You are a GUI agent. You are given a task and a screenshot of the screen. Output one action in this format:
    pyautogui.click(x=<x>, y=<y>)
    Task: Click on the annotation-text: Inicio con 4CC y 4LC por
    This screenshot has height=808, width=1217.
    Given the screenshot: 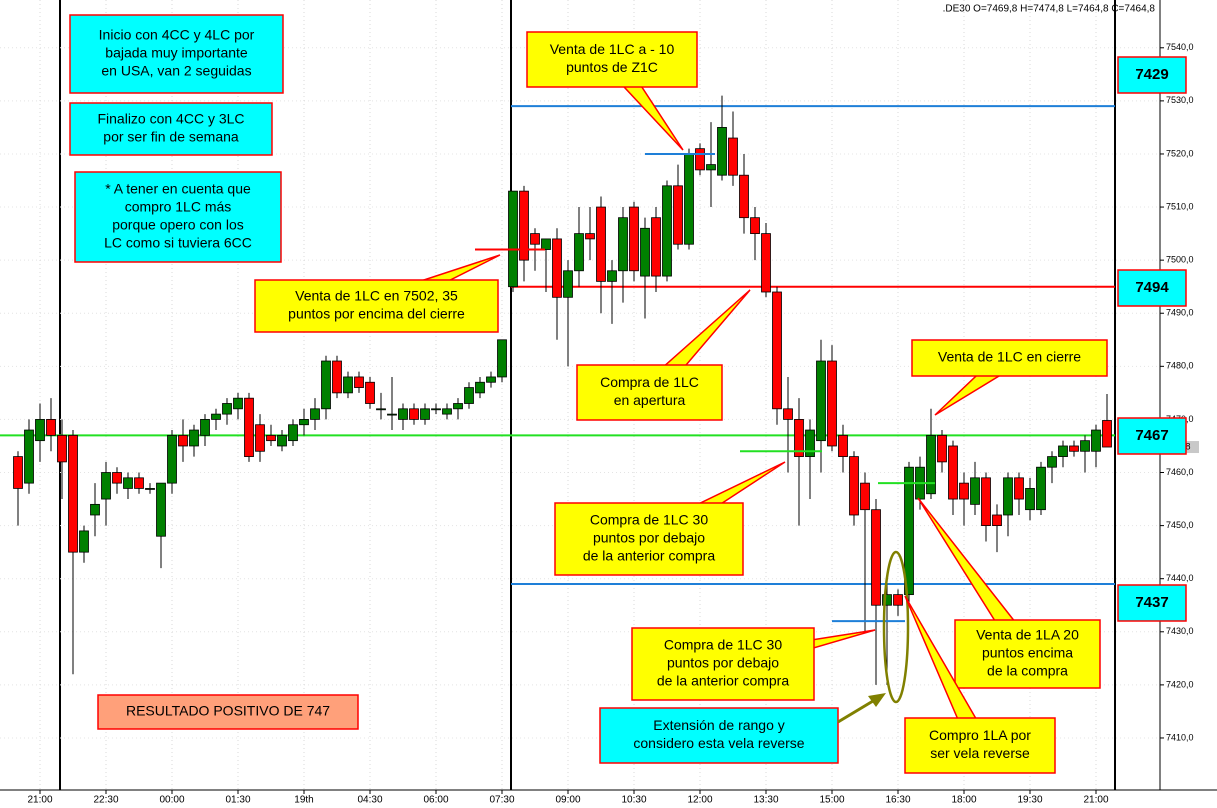 What is the action you would take?
    pyautogui.click(x=177, y=35)
    